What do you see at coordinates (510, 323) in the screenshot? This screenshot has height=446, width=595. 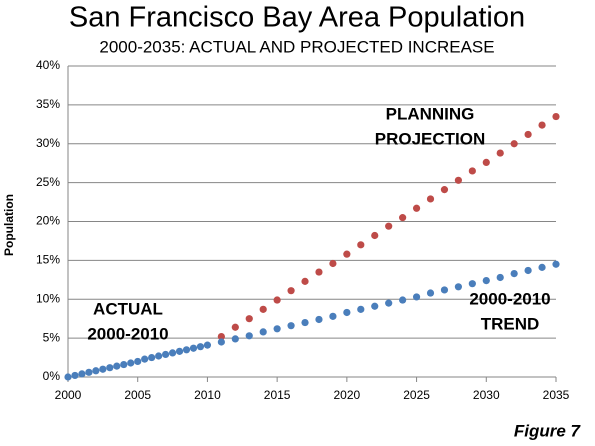 I see `annotation: TREND` at bounding box center [510, 323].